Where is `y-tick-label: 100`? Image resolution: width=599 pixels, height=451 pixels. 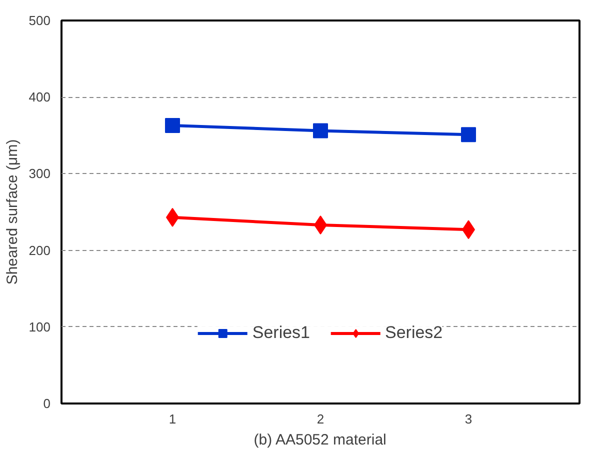 y-tick-label: 100 is located at coordinates (39, 326).